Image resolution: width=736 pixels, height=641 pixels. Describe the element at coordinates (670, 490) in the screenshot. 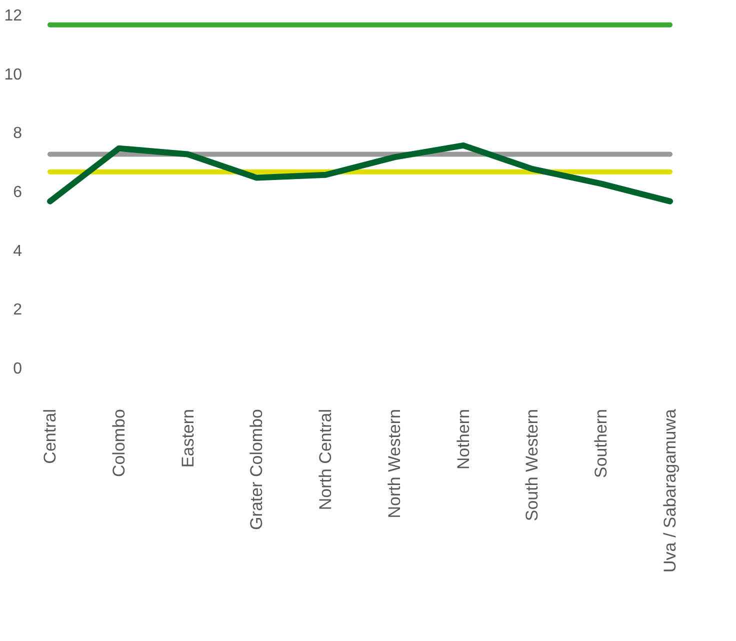

I see `x-tick-label: Uva / Sabaragamuwa` at that location.